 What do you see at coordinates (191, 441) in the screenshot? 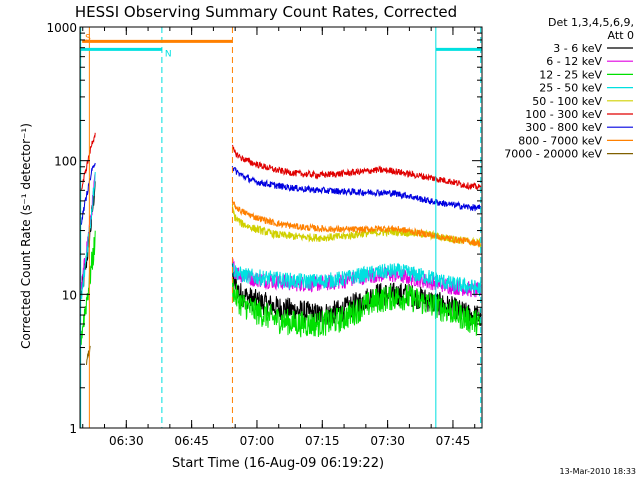
I see `x-tick-label: 06:45` at bounding box center [191, 441].